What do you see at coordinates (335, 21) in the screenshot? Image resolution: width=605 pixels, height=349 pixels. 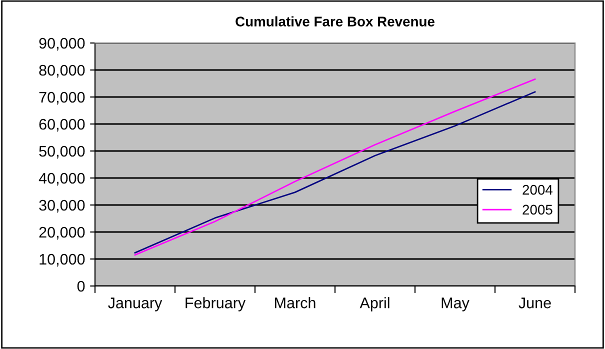 I see `chart-title: Cumulative Fare Box Revenue` at bounding box center [335, 21].